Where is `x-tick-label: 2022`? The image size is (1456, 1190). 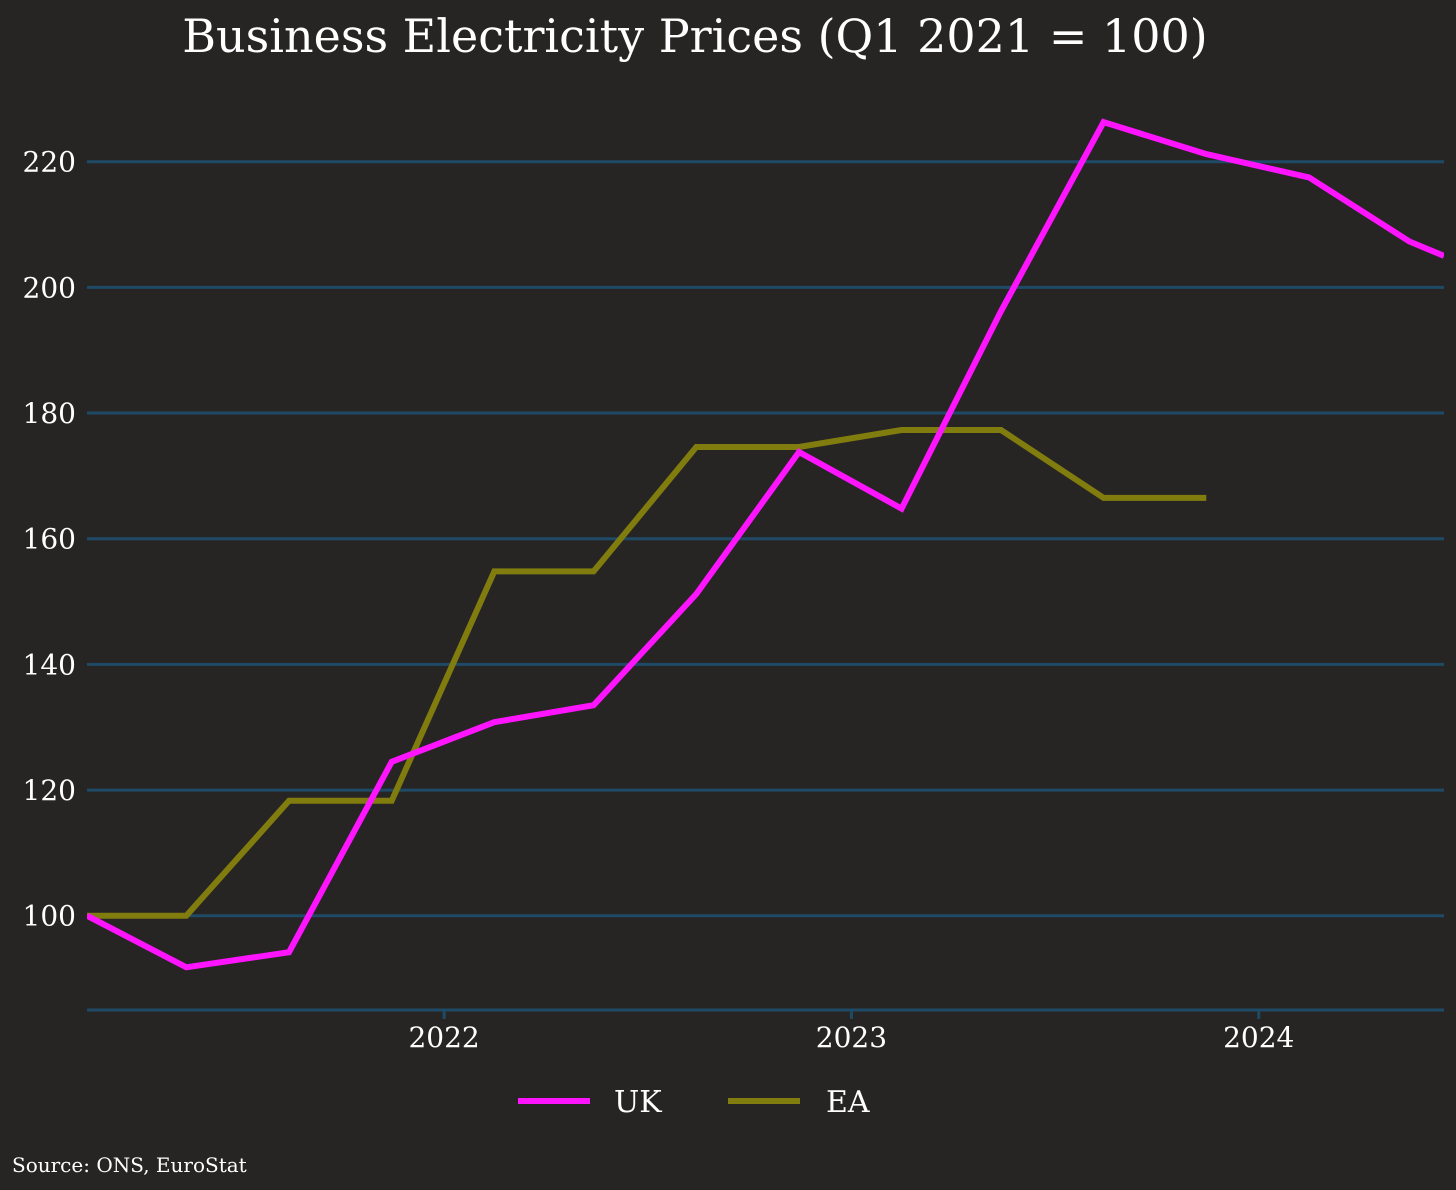 x-tick-label: 2022 is located at coordinates (443, 1037).